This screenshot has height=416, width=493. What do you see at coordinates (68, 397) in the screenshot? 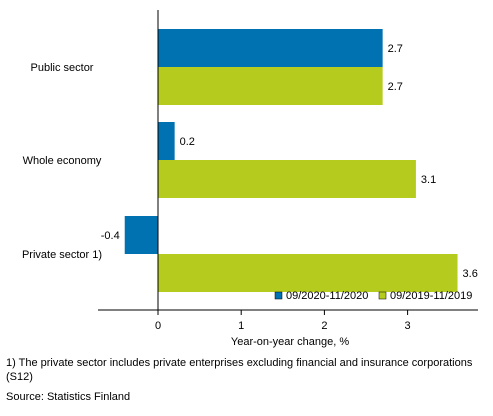
I see `source-note: Source: Statistics Finland` at bounding box center [68, 397].